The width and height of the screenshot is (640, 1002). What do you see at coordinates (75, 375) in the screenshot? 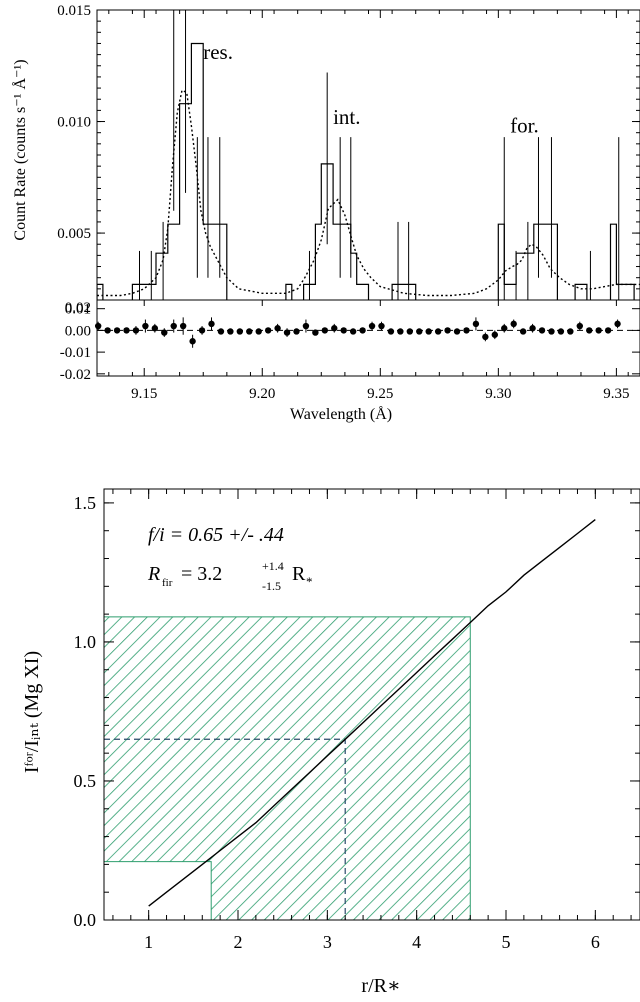
I see `y-tick-label: -0.02` at bounding box center [75, 375].